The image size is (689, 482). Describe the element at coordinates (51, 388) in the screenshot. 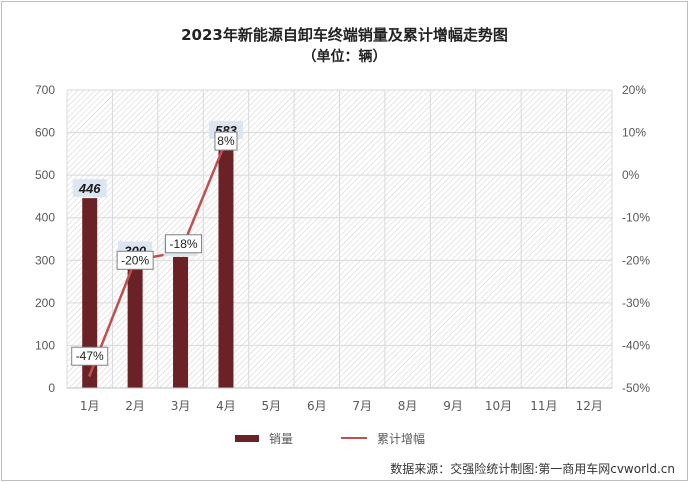

I see `y-left-tick-label: 0` at that location.